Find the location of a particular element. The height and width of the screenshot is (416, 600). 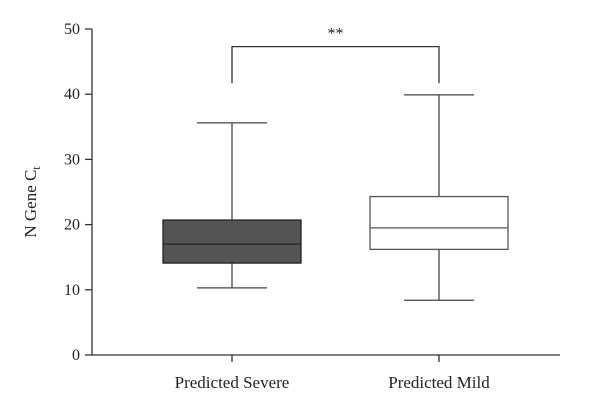

y-axis-label-main: N Gene C is located at coordinates (30, 204).